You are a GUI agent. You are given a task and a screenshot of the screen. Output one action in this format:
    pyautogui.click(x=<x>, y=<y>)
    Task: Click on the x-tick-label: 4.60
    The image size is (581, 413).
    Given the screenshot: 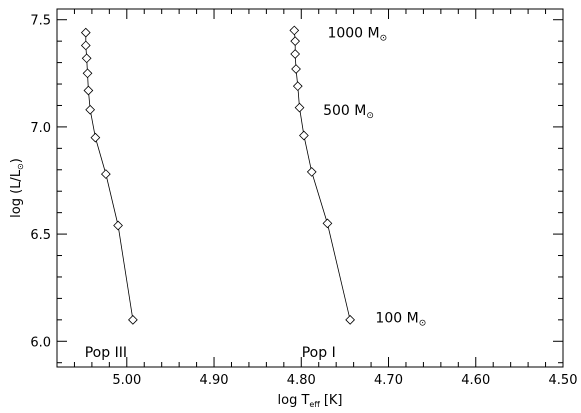 What is the action you would take?
    pyautogui.click(x=475, y=380)
    